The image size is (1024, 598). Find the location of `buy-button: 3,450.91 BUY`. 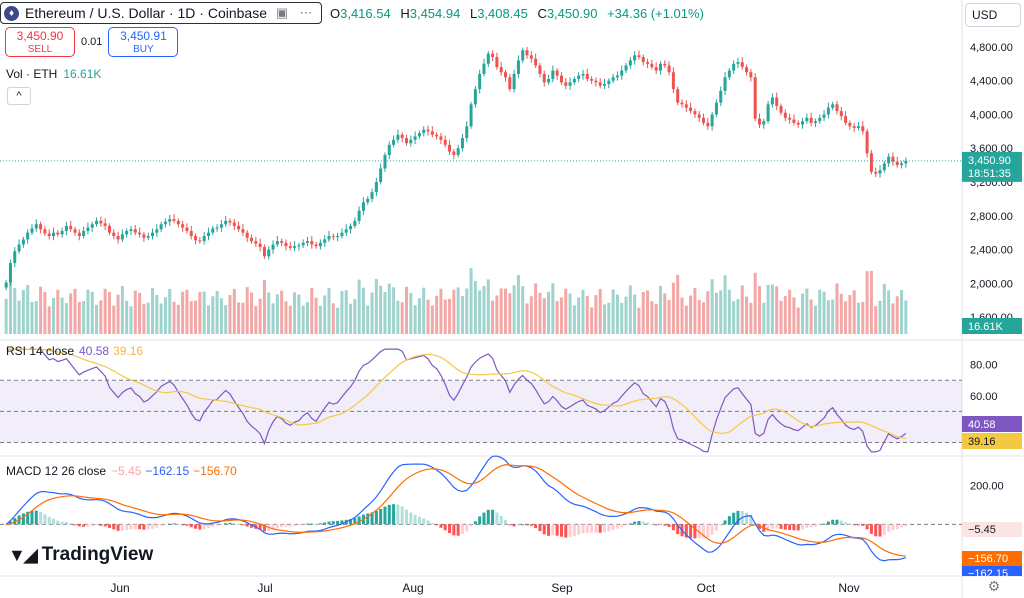

buy-button: 3,450.91 BUY is located at coordinates (143, 42).